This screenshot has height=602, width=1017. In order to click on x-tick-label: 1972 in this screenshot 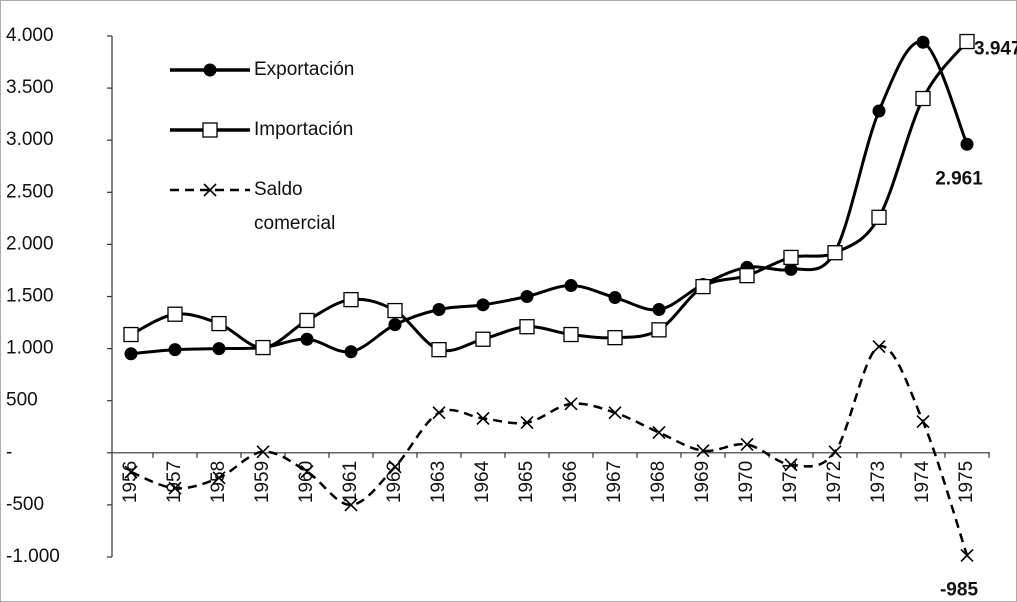, I will do `click(834, 482)`.